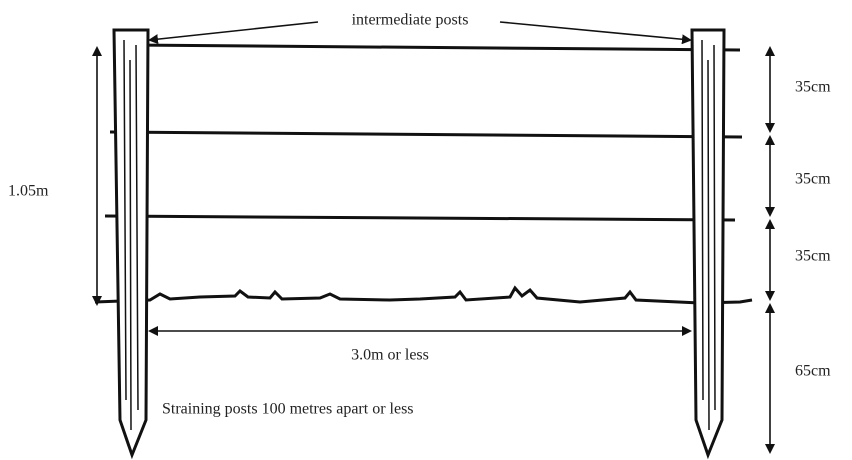 The height and width of the screenshot is (460, 852). Describe the element at coordinates (28, 191) in the screenshot. I see `height-label: 1.05m` at that location.